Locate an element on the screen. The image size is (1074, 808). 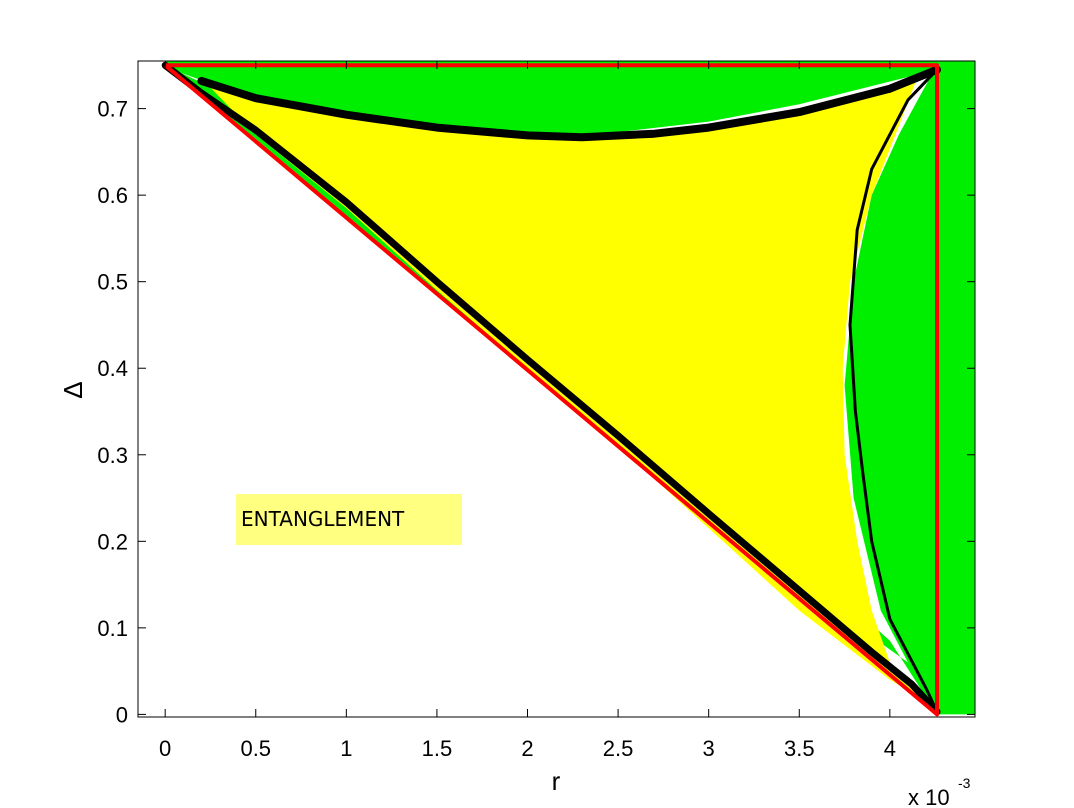
x-tick-label: 0 is located at coordinates (165, 748).